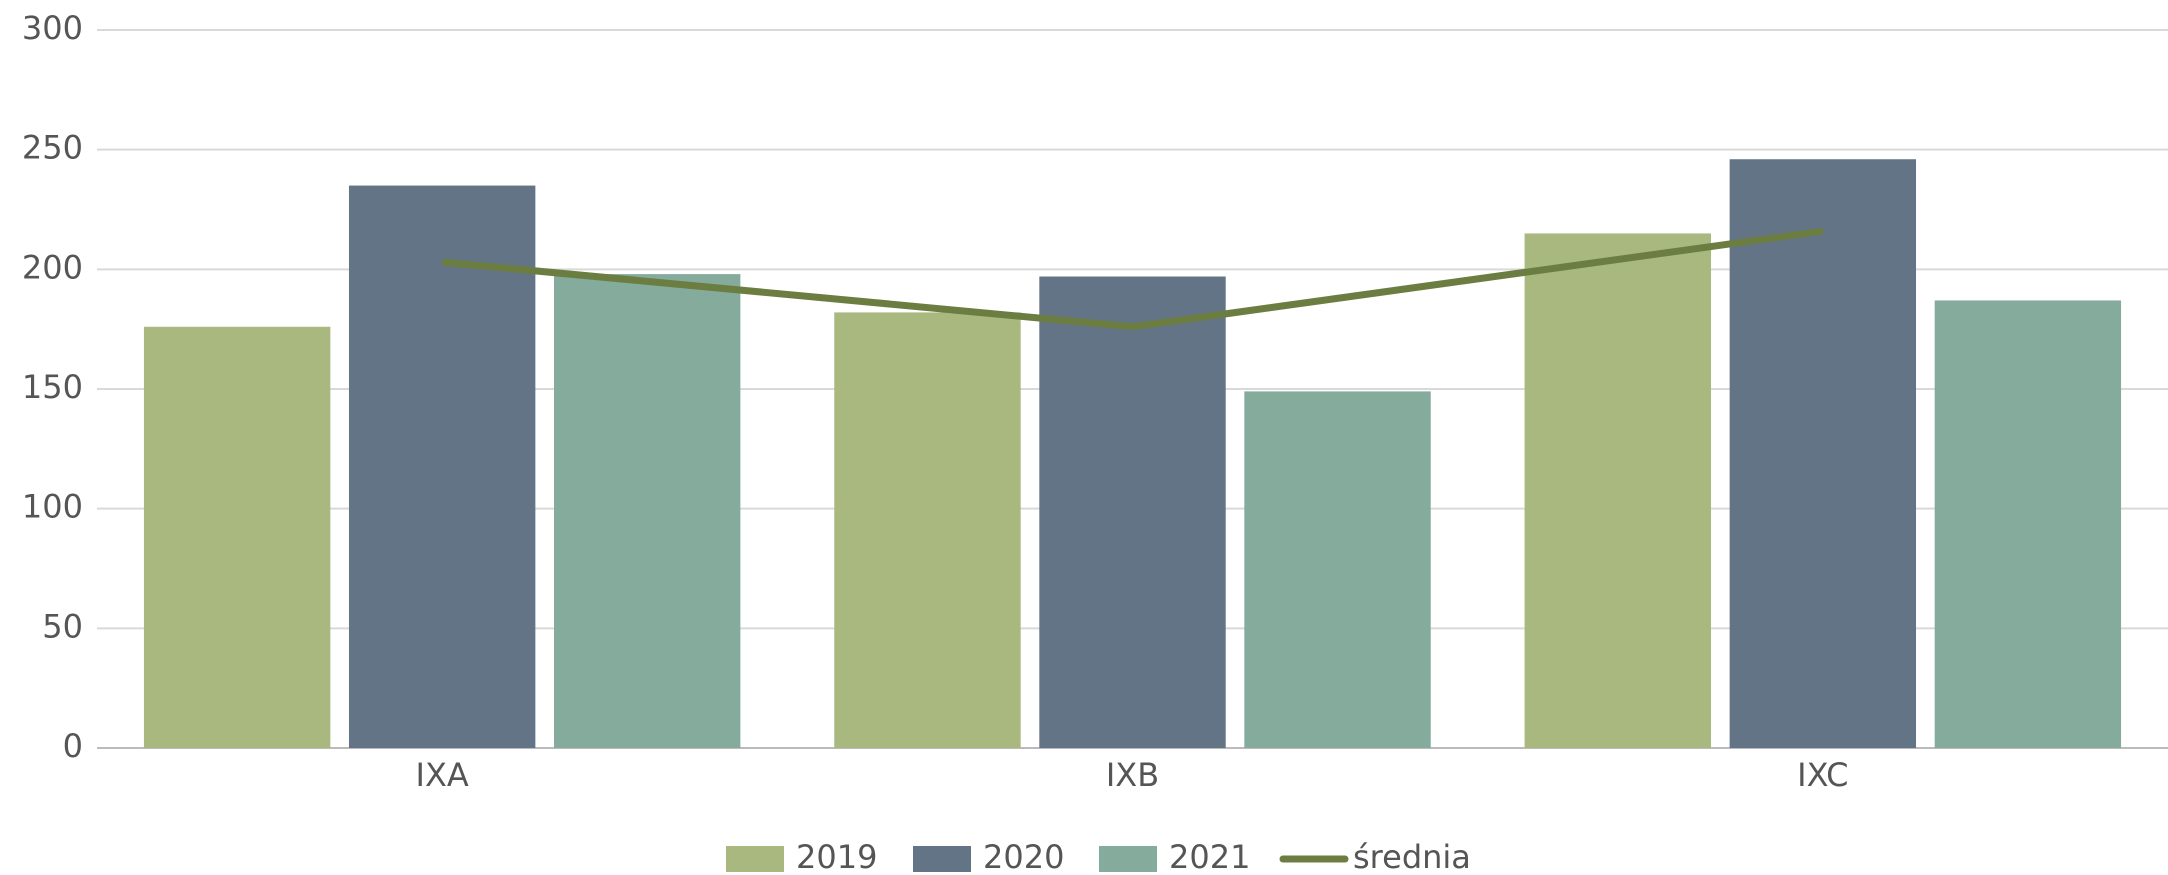  What do you see at coordinates (62, 626) in the screenshot?
I see `y-tick-label: 50` at bounding box center [62, 626].